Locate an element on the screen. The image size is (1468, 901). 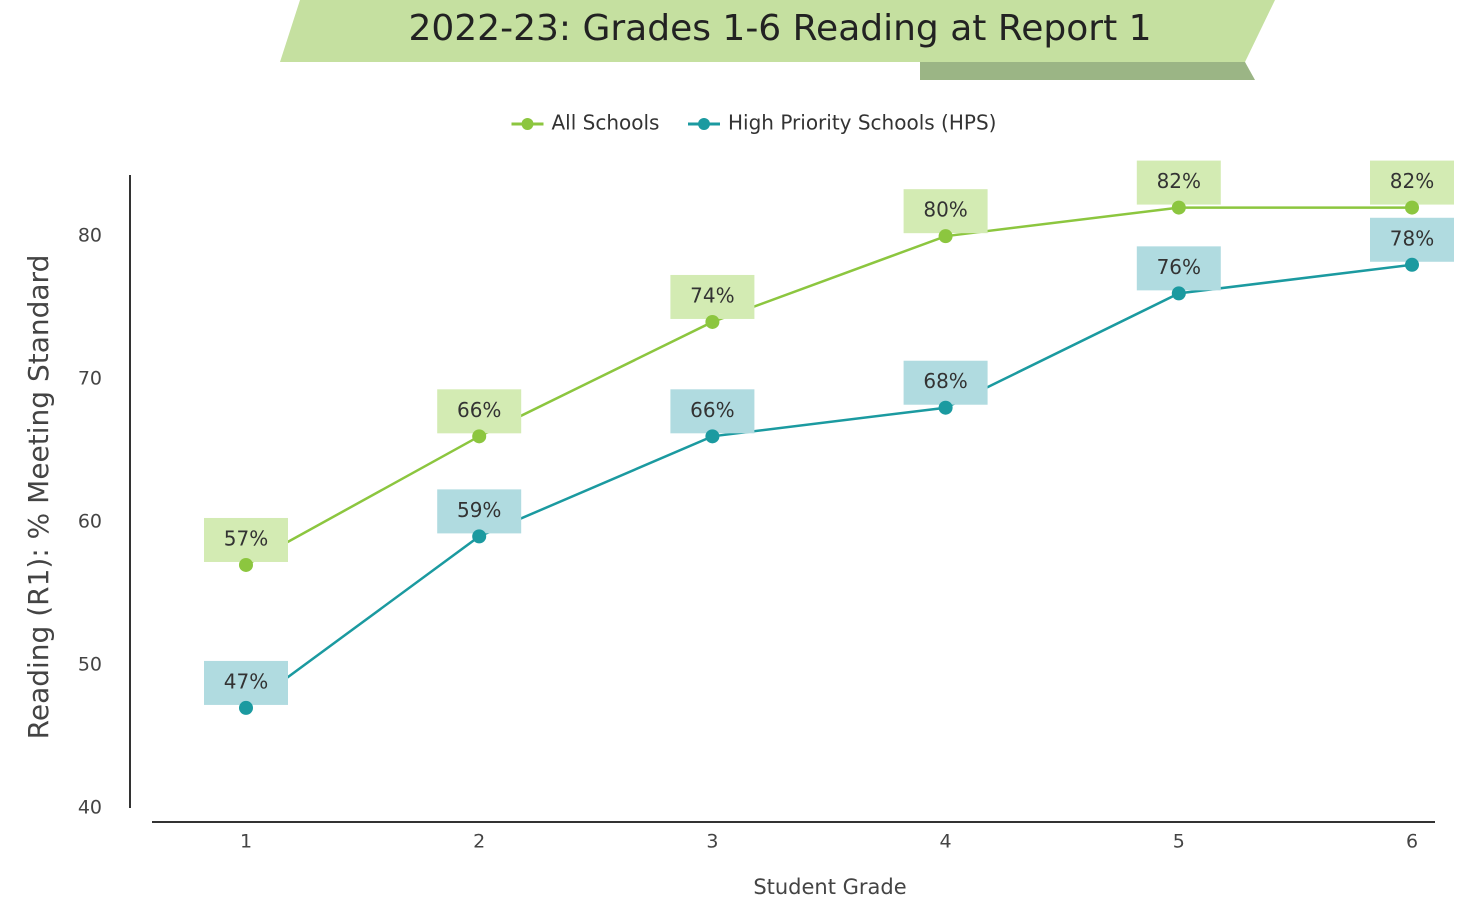
y-tick-label: 70 is located at coordinates (90, 379).